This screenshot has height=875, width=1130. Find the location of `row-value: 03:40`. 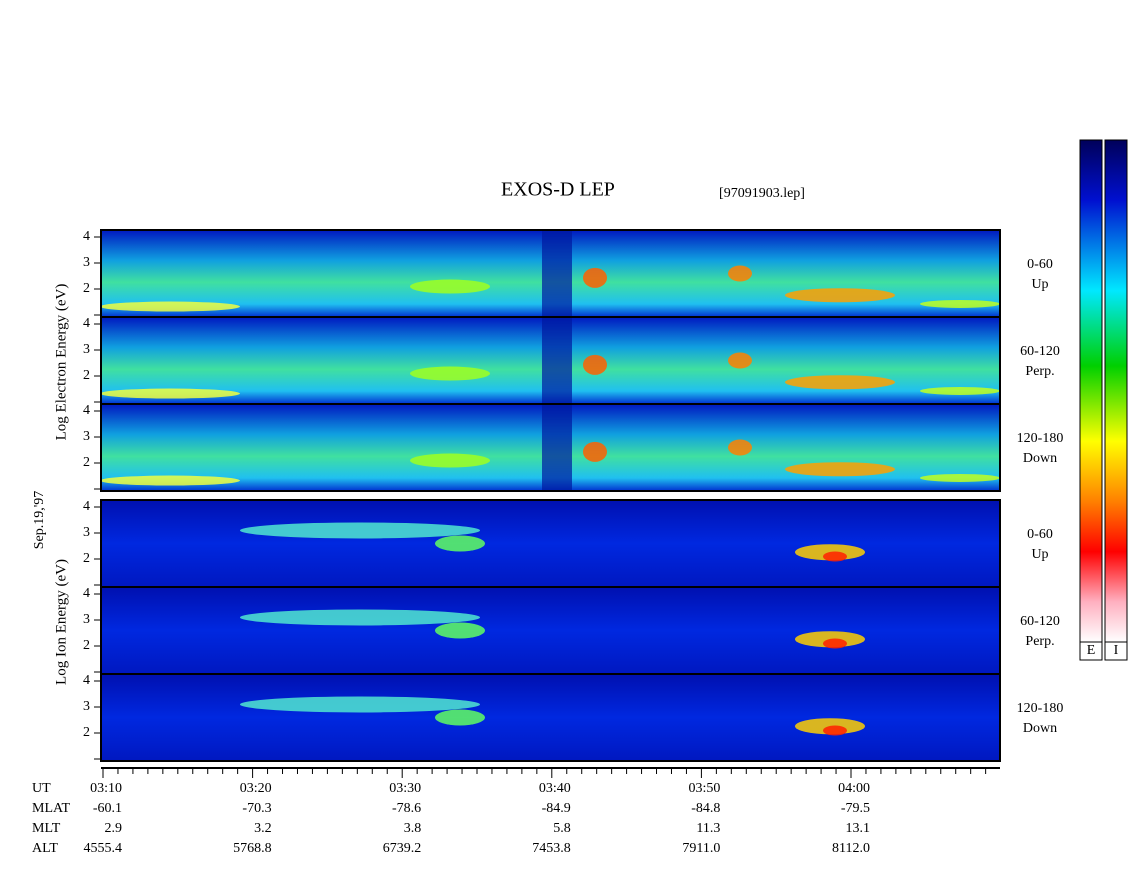

row-value: 03:40 is located at coordinates (555, 788).